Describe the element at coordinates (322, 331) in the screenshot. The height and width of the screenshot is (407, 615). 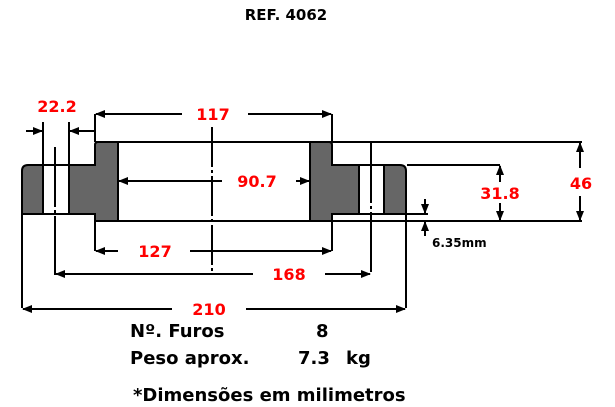
I see `holes-value: 8` at that location.